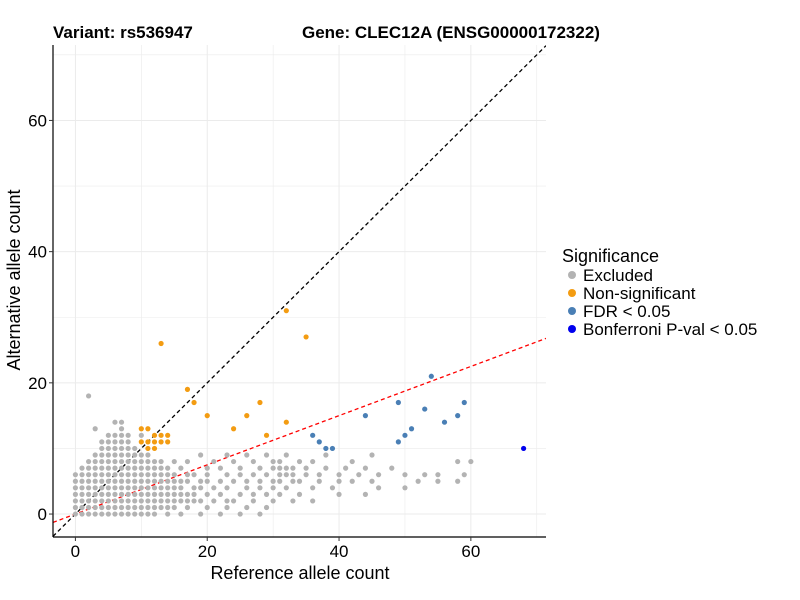 The width and height of the screenshot is (800, 600). I want to click on x-tick-label: 60, so click(470, 551).